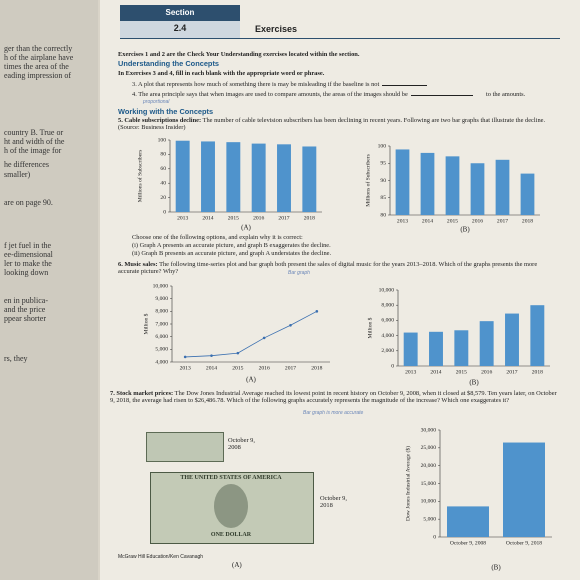 This screenshot has height=580, width=580. I want to click on chart-caption: (A), so click(251, 380).